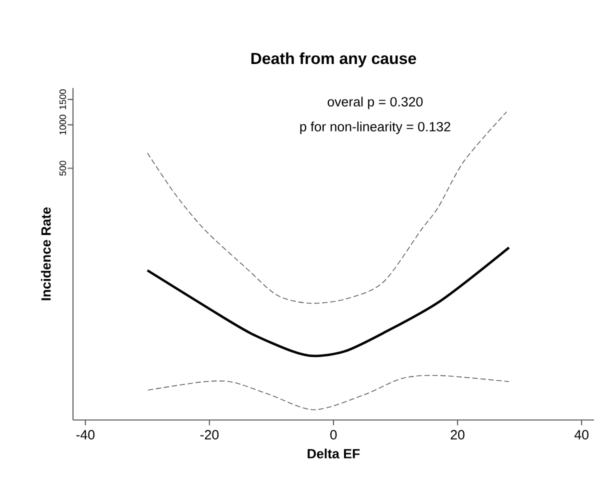 This screenshot has width=600, height=490. I want to click on y-axis-title: Incidence Rate, so click(45, 253).